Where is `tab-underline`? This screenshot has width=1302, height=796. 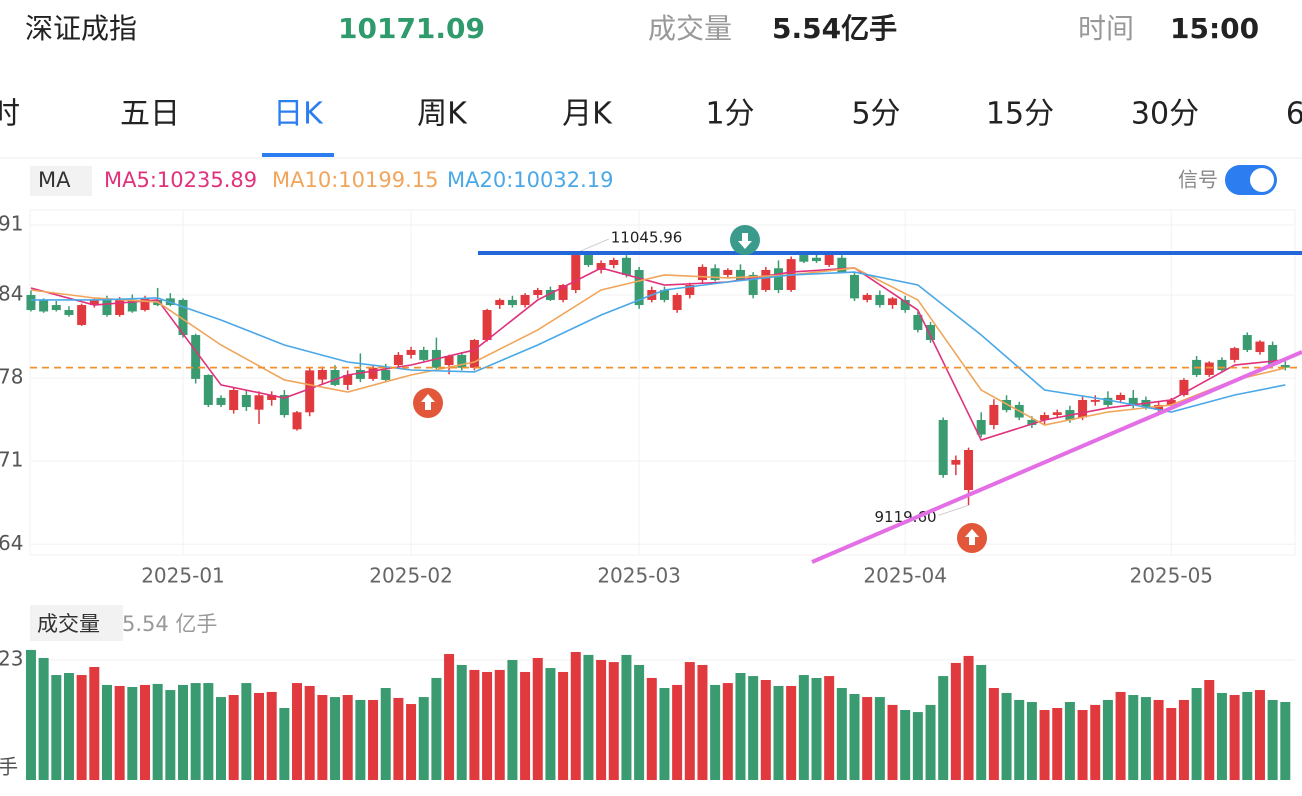
tab-underline is located at coordinates (298, 155).